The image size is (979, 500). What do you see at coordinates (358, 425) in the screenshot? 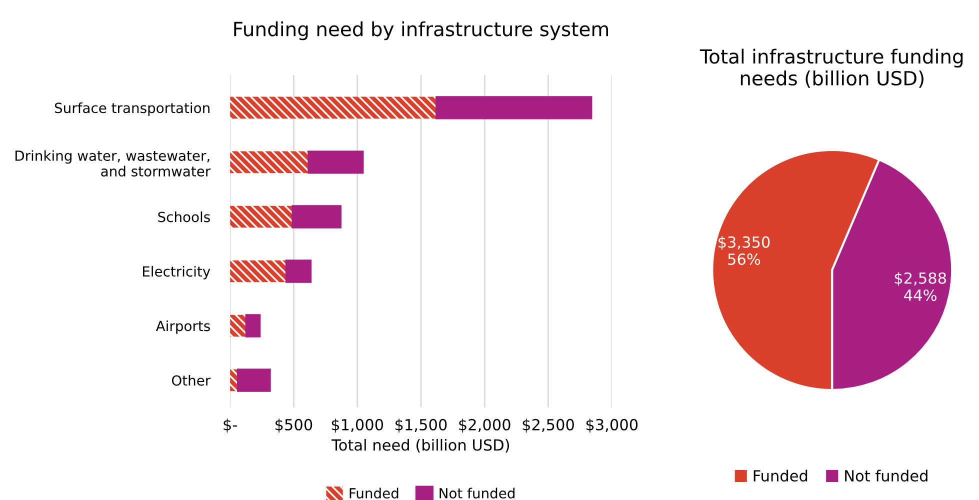
I see `x-tick-label: $1,000` at bounding box center [358, 425].